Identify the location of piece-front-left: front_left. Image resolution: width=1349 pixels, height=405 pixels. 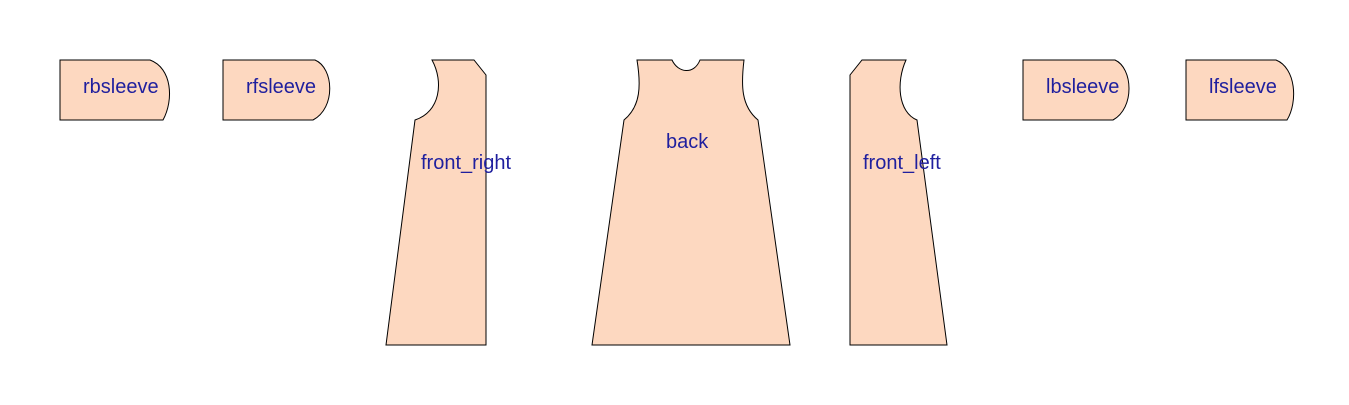
(898, 202).